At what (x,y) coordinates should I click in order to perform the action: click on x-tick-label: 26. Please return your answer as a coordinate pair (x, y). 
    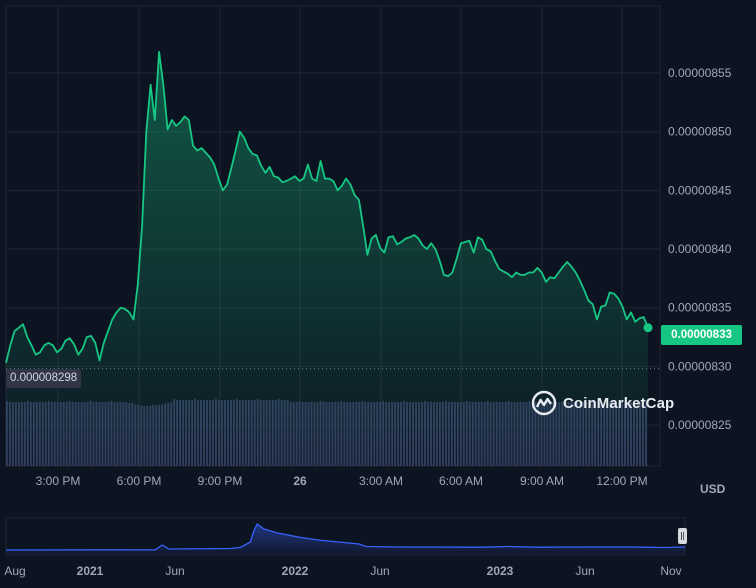
    Looking at the image, I should click on (300, 481).